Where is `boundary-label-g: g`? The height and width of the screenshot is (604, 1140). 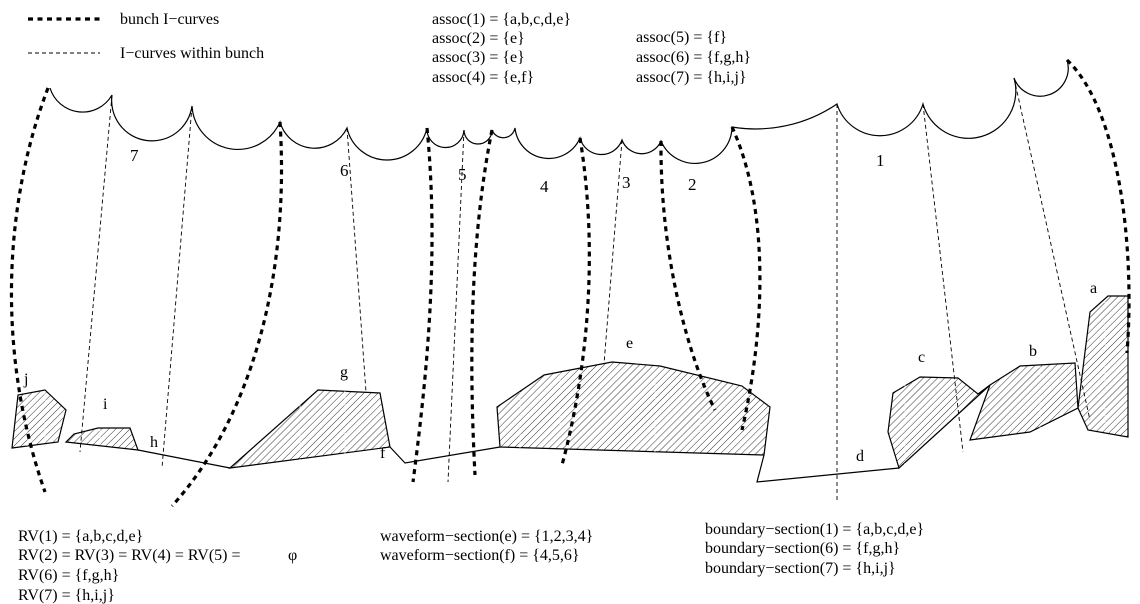
boundary-label-g: g is located at coordinates (344, 372).